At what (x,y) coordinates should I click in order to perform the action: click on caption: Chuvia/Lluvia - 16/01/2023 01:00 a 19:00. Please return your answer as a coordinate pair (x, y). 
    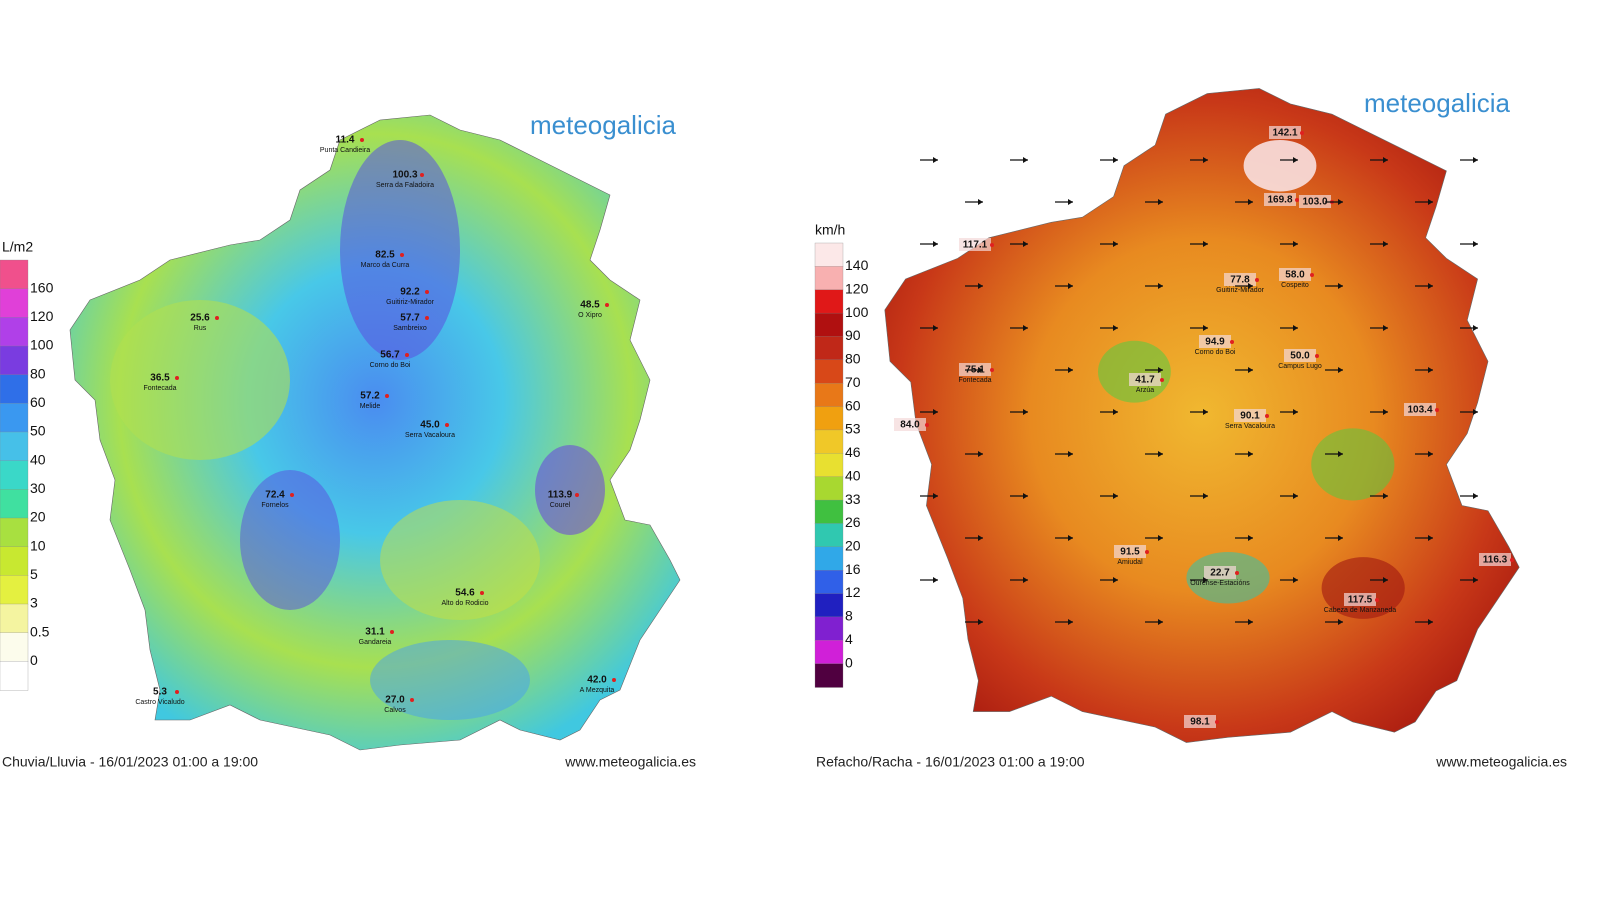
    Looking at the image, I should click on (130, 762).